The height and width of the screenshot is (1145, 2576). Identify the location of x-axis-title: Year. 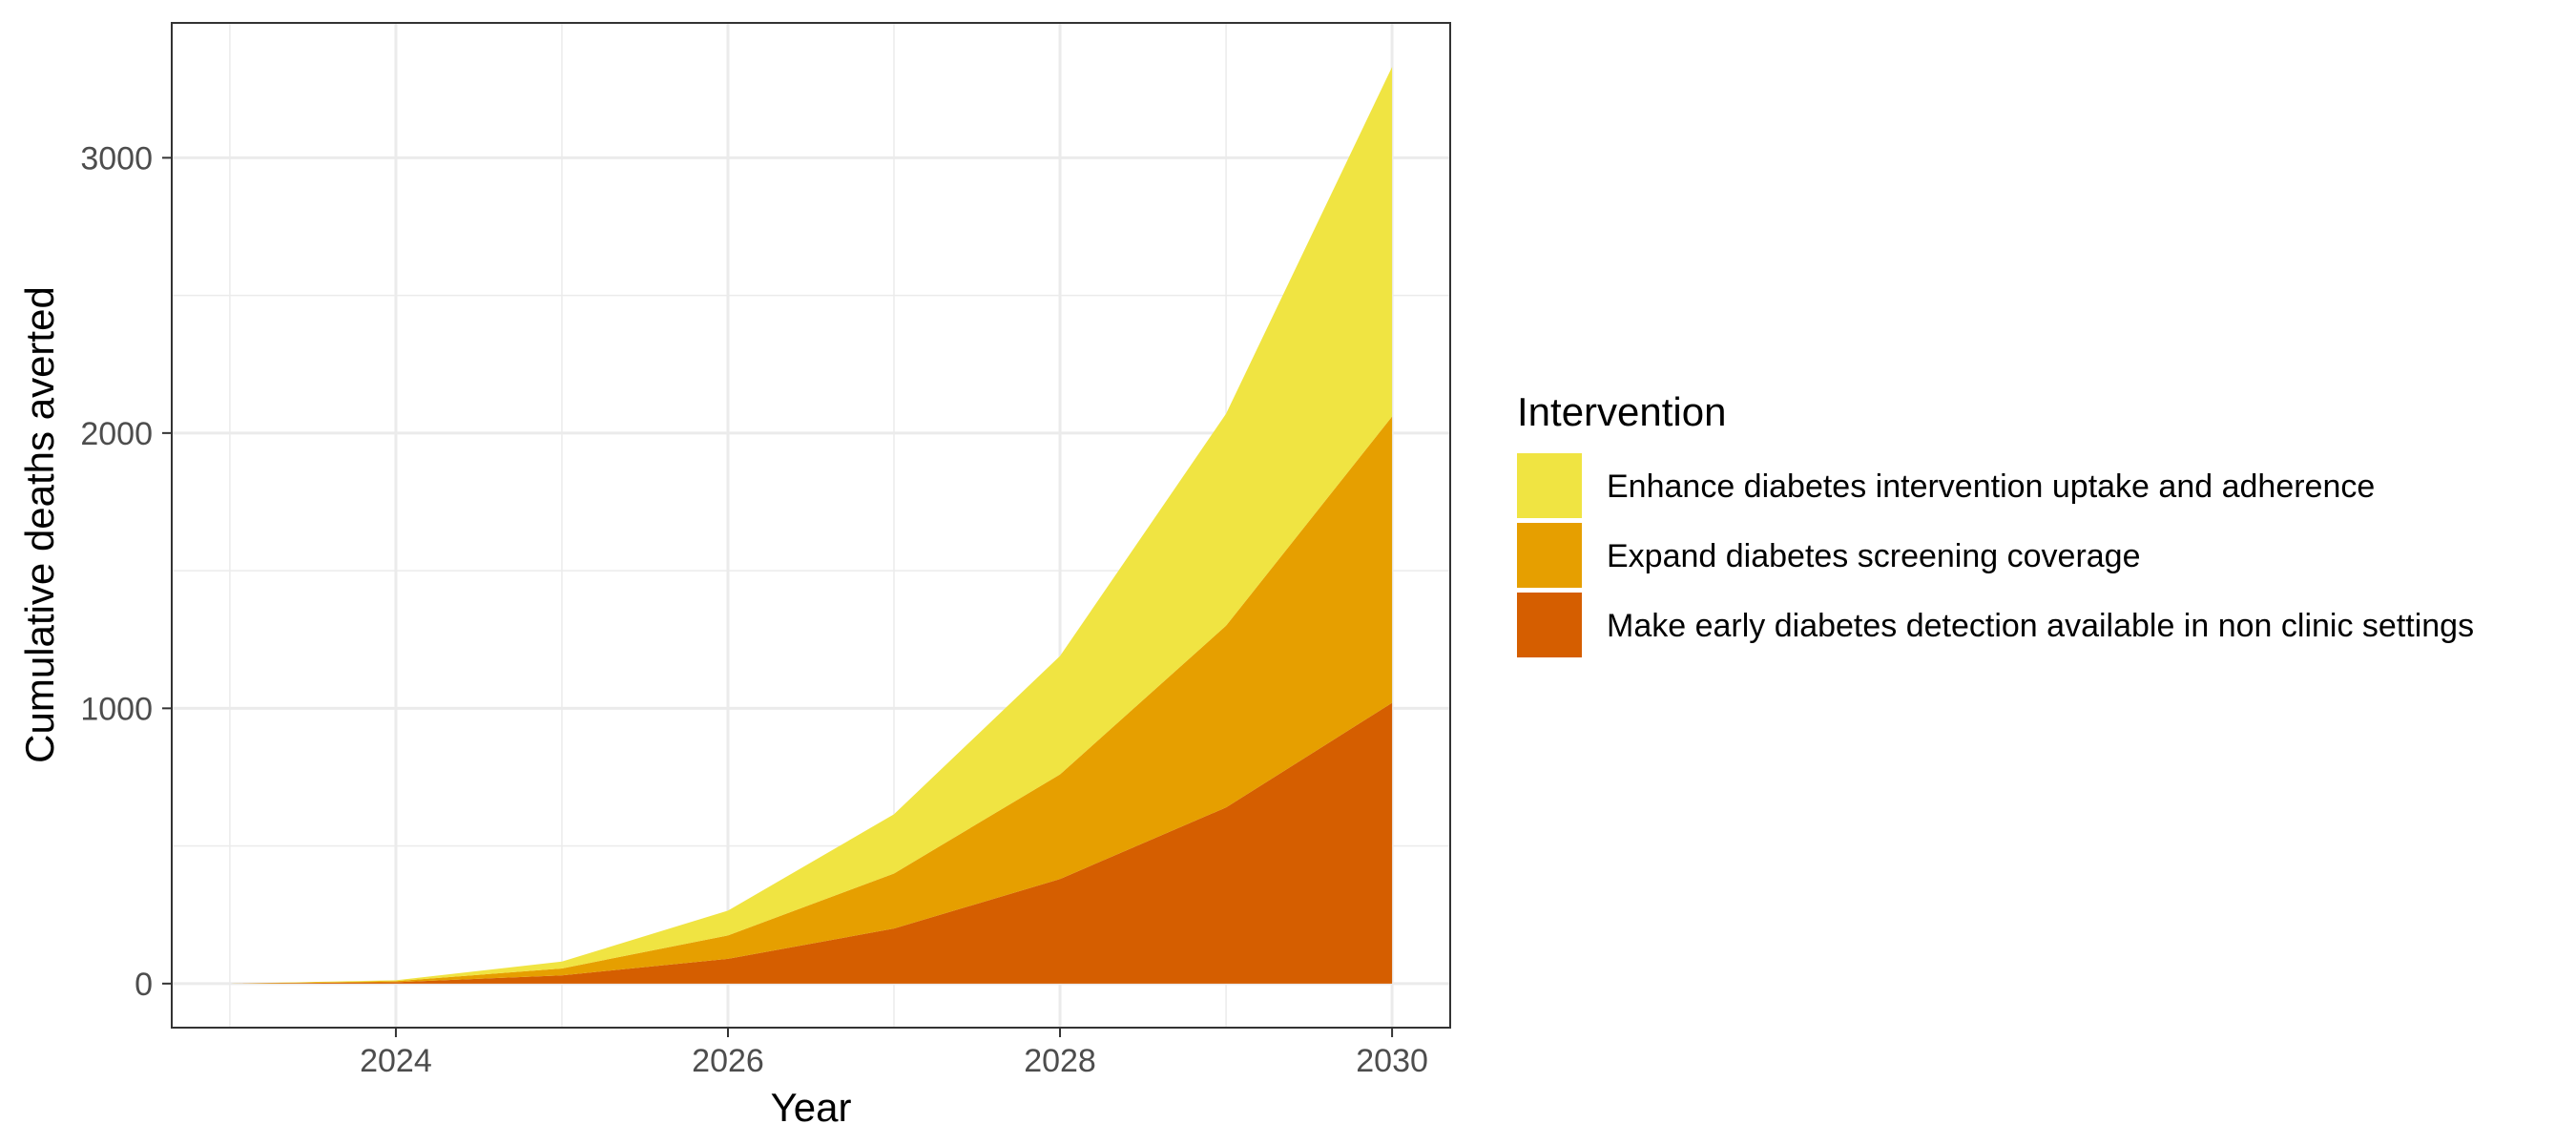
(811, 1107).